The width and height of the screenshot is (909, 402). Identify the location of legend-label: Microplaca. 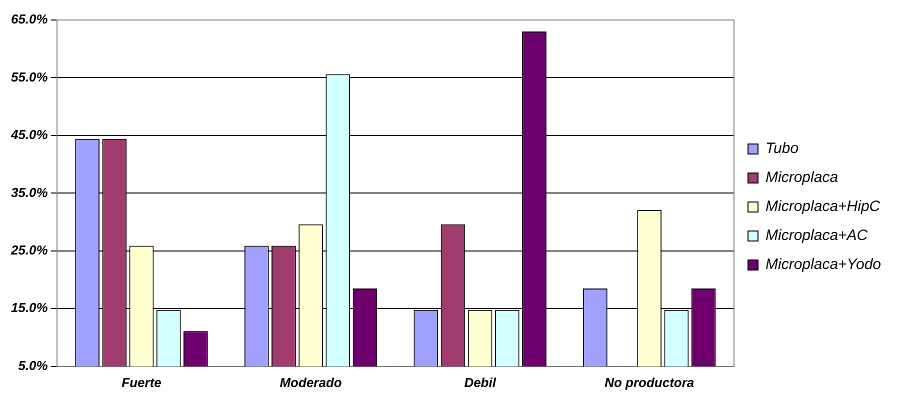
(802, 177).